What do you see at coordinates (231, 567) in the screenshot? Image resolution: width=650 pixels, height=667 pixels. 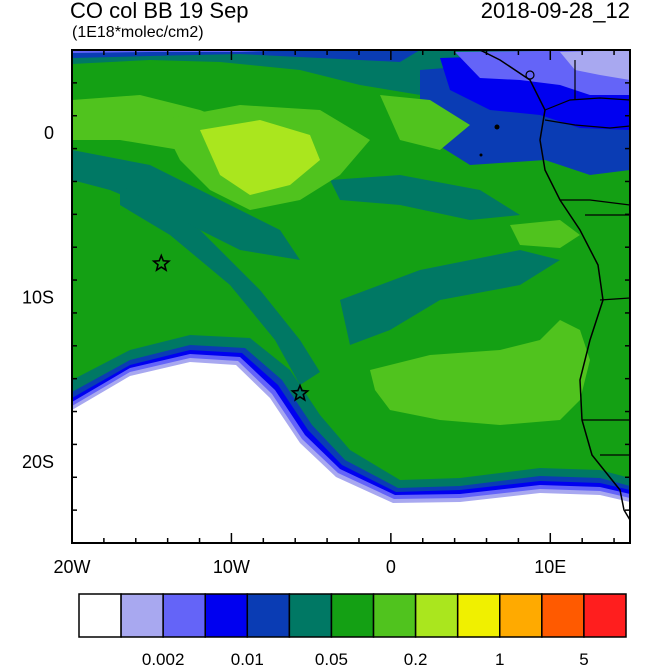 I see `x-tick-label: 10W` at bounding box center [231, 567].